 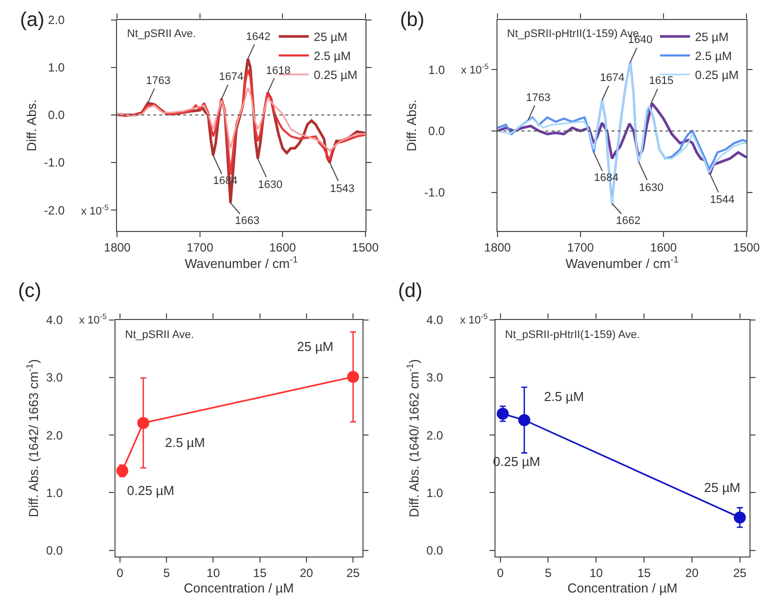 I want to click on annotation: 1684, so click(x=606, y=178).